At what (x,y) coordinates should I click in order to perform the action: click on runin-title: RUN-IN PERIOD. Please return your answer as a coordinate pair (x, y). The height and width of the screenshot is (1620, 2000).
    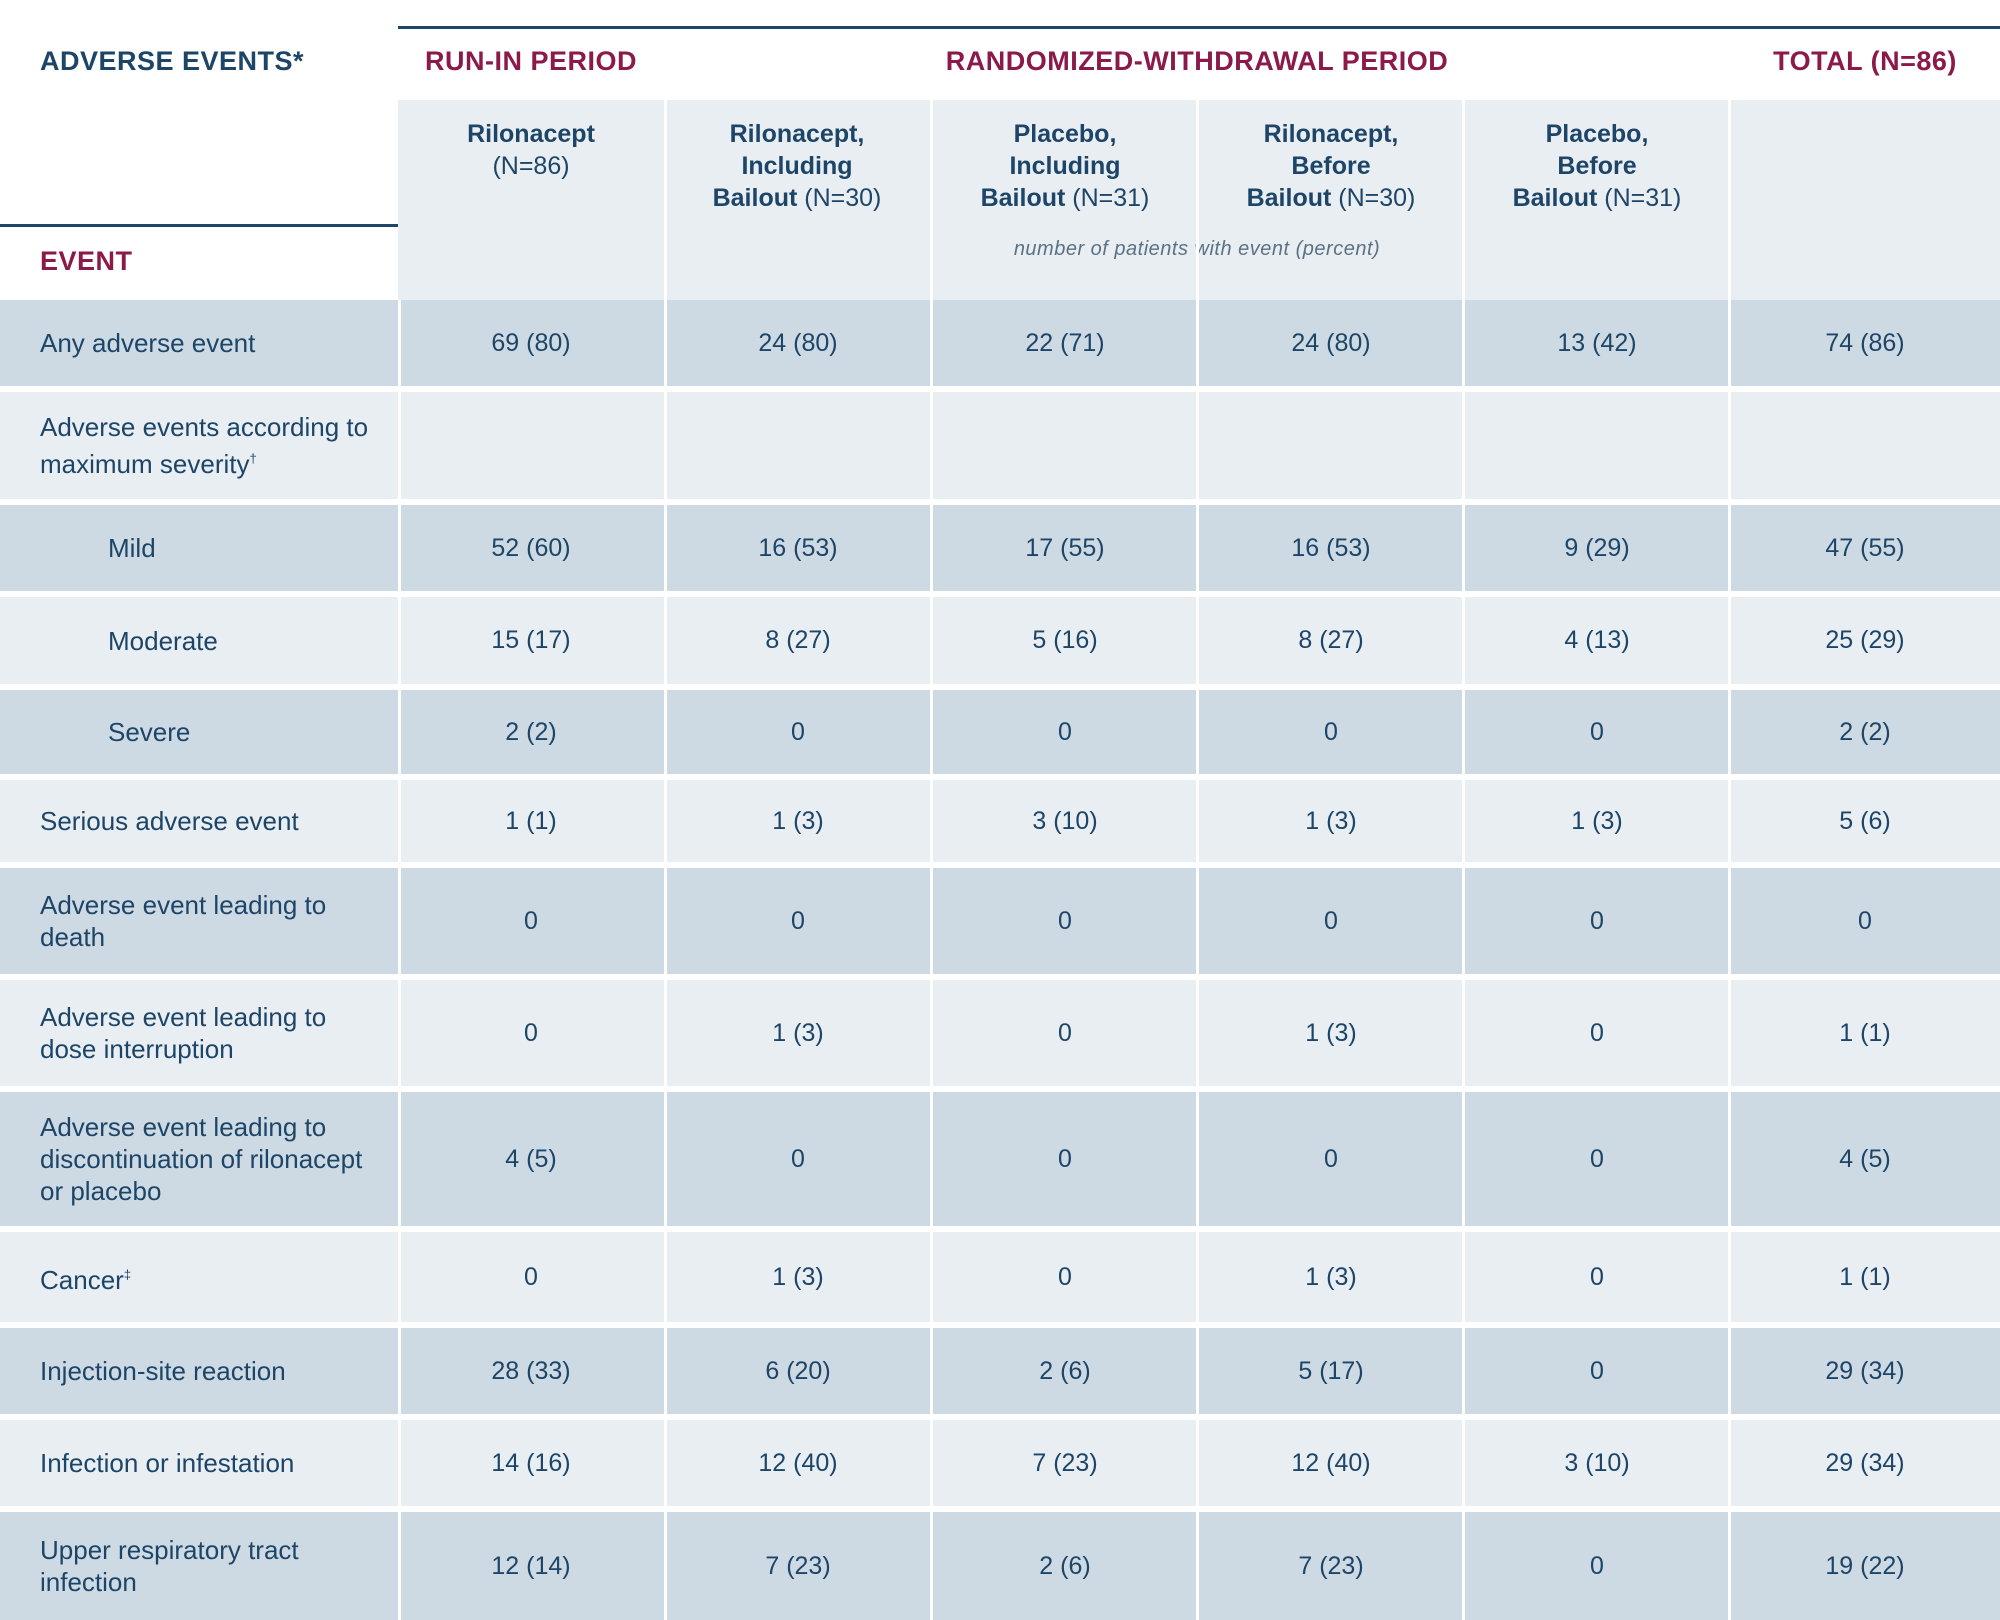
    Looking at the image, I should click on (530, 61).